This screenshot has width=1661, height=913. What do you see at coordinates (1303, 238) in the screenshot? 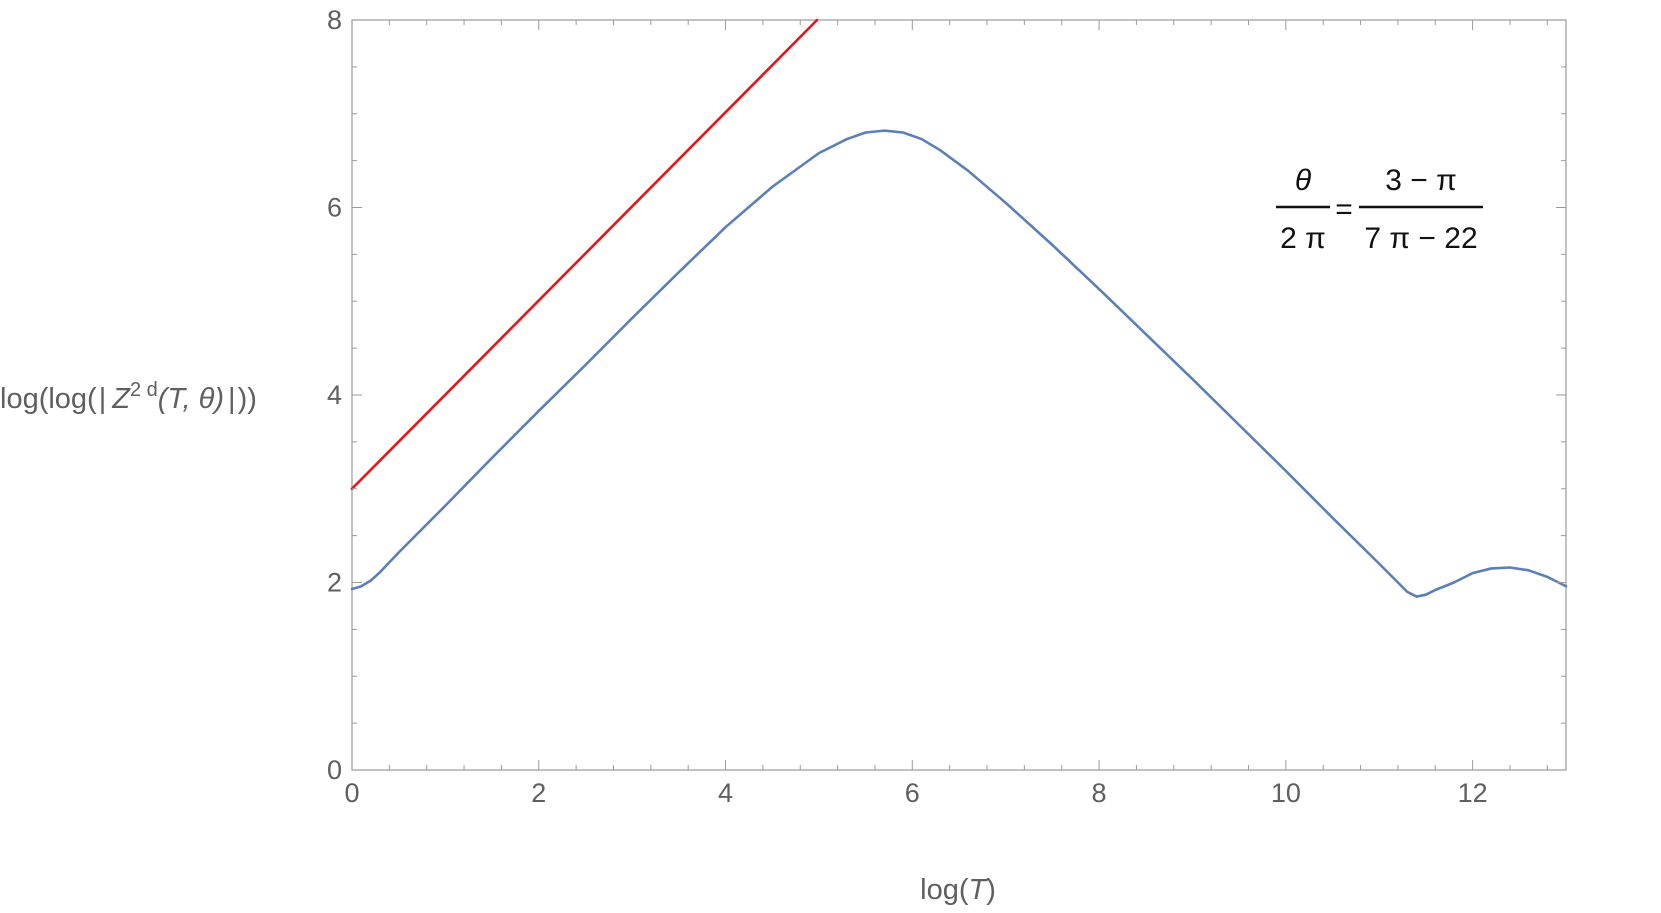
I see `formula-lhs-denominator: 2 π` at bounding box center [1303, 238].